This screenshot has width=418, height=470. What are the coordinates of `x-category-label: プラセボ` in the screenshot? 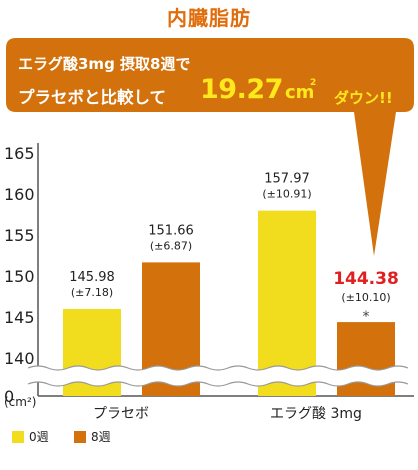 It's located at (121, 414).